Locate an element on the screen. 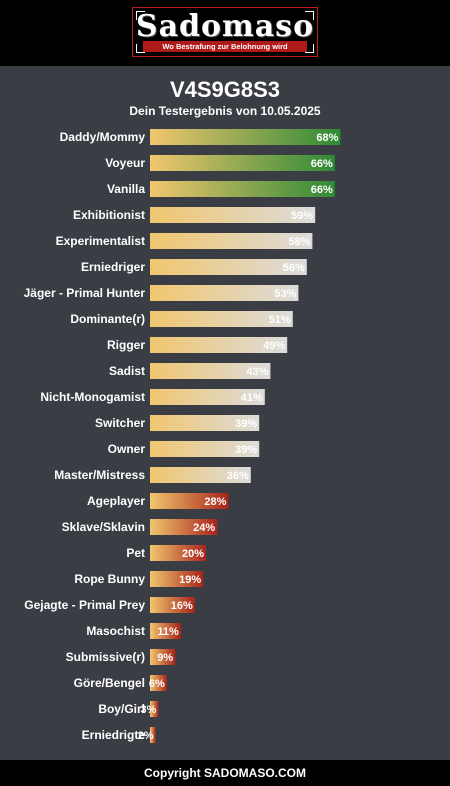 This screenshot has height=786, width=450. value-label: 59% is located at coordinates (302, 216).